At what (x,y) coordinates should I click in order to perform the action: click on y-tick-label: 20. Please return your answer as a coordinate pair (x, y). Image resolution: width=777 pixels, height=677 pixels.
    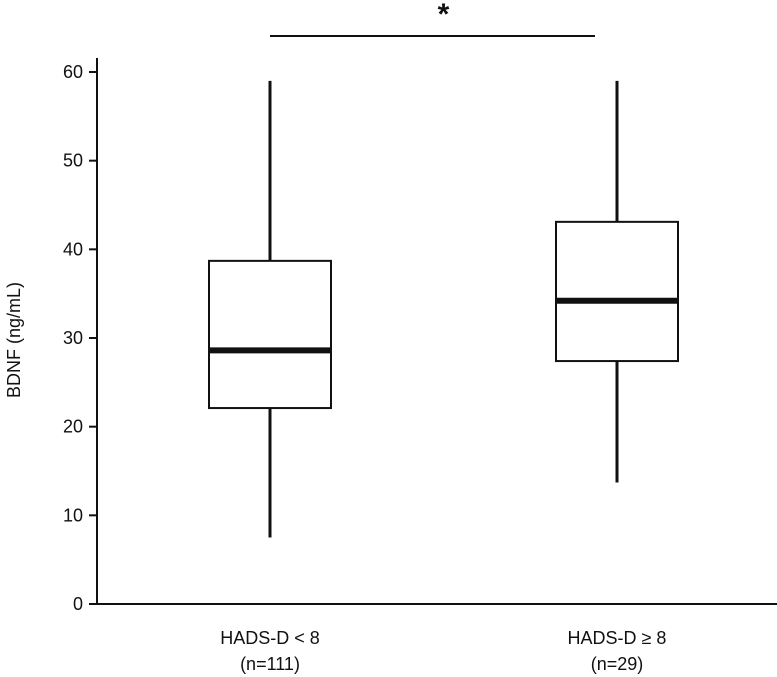
    Looking at the image, I should click on (73, 427).